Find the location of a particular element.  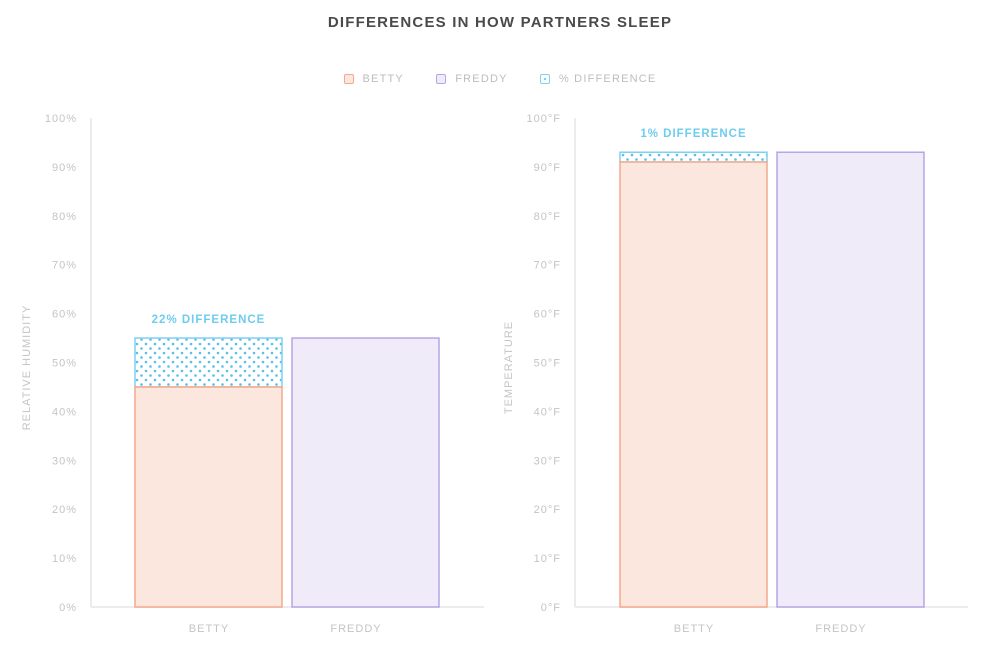

y-tick-label: 50°F is located at coordinates (547, 364).